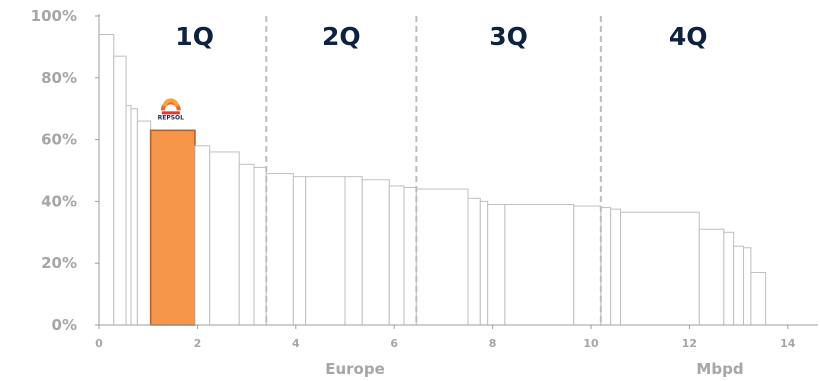  What do you see at coordinates (493, 343) in the screenshot?
I see `x-tick-label: 8` at bounding box center [493, 343].